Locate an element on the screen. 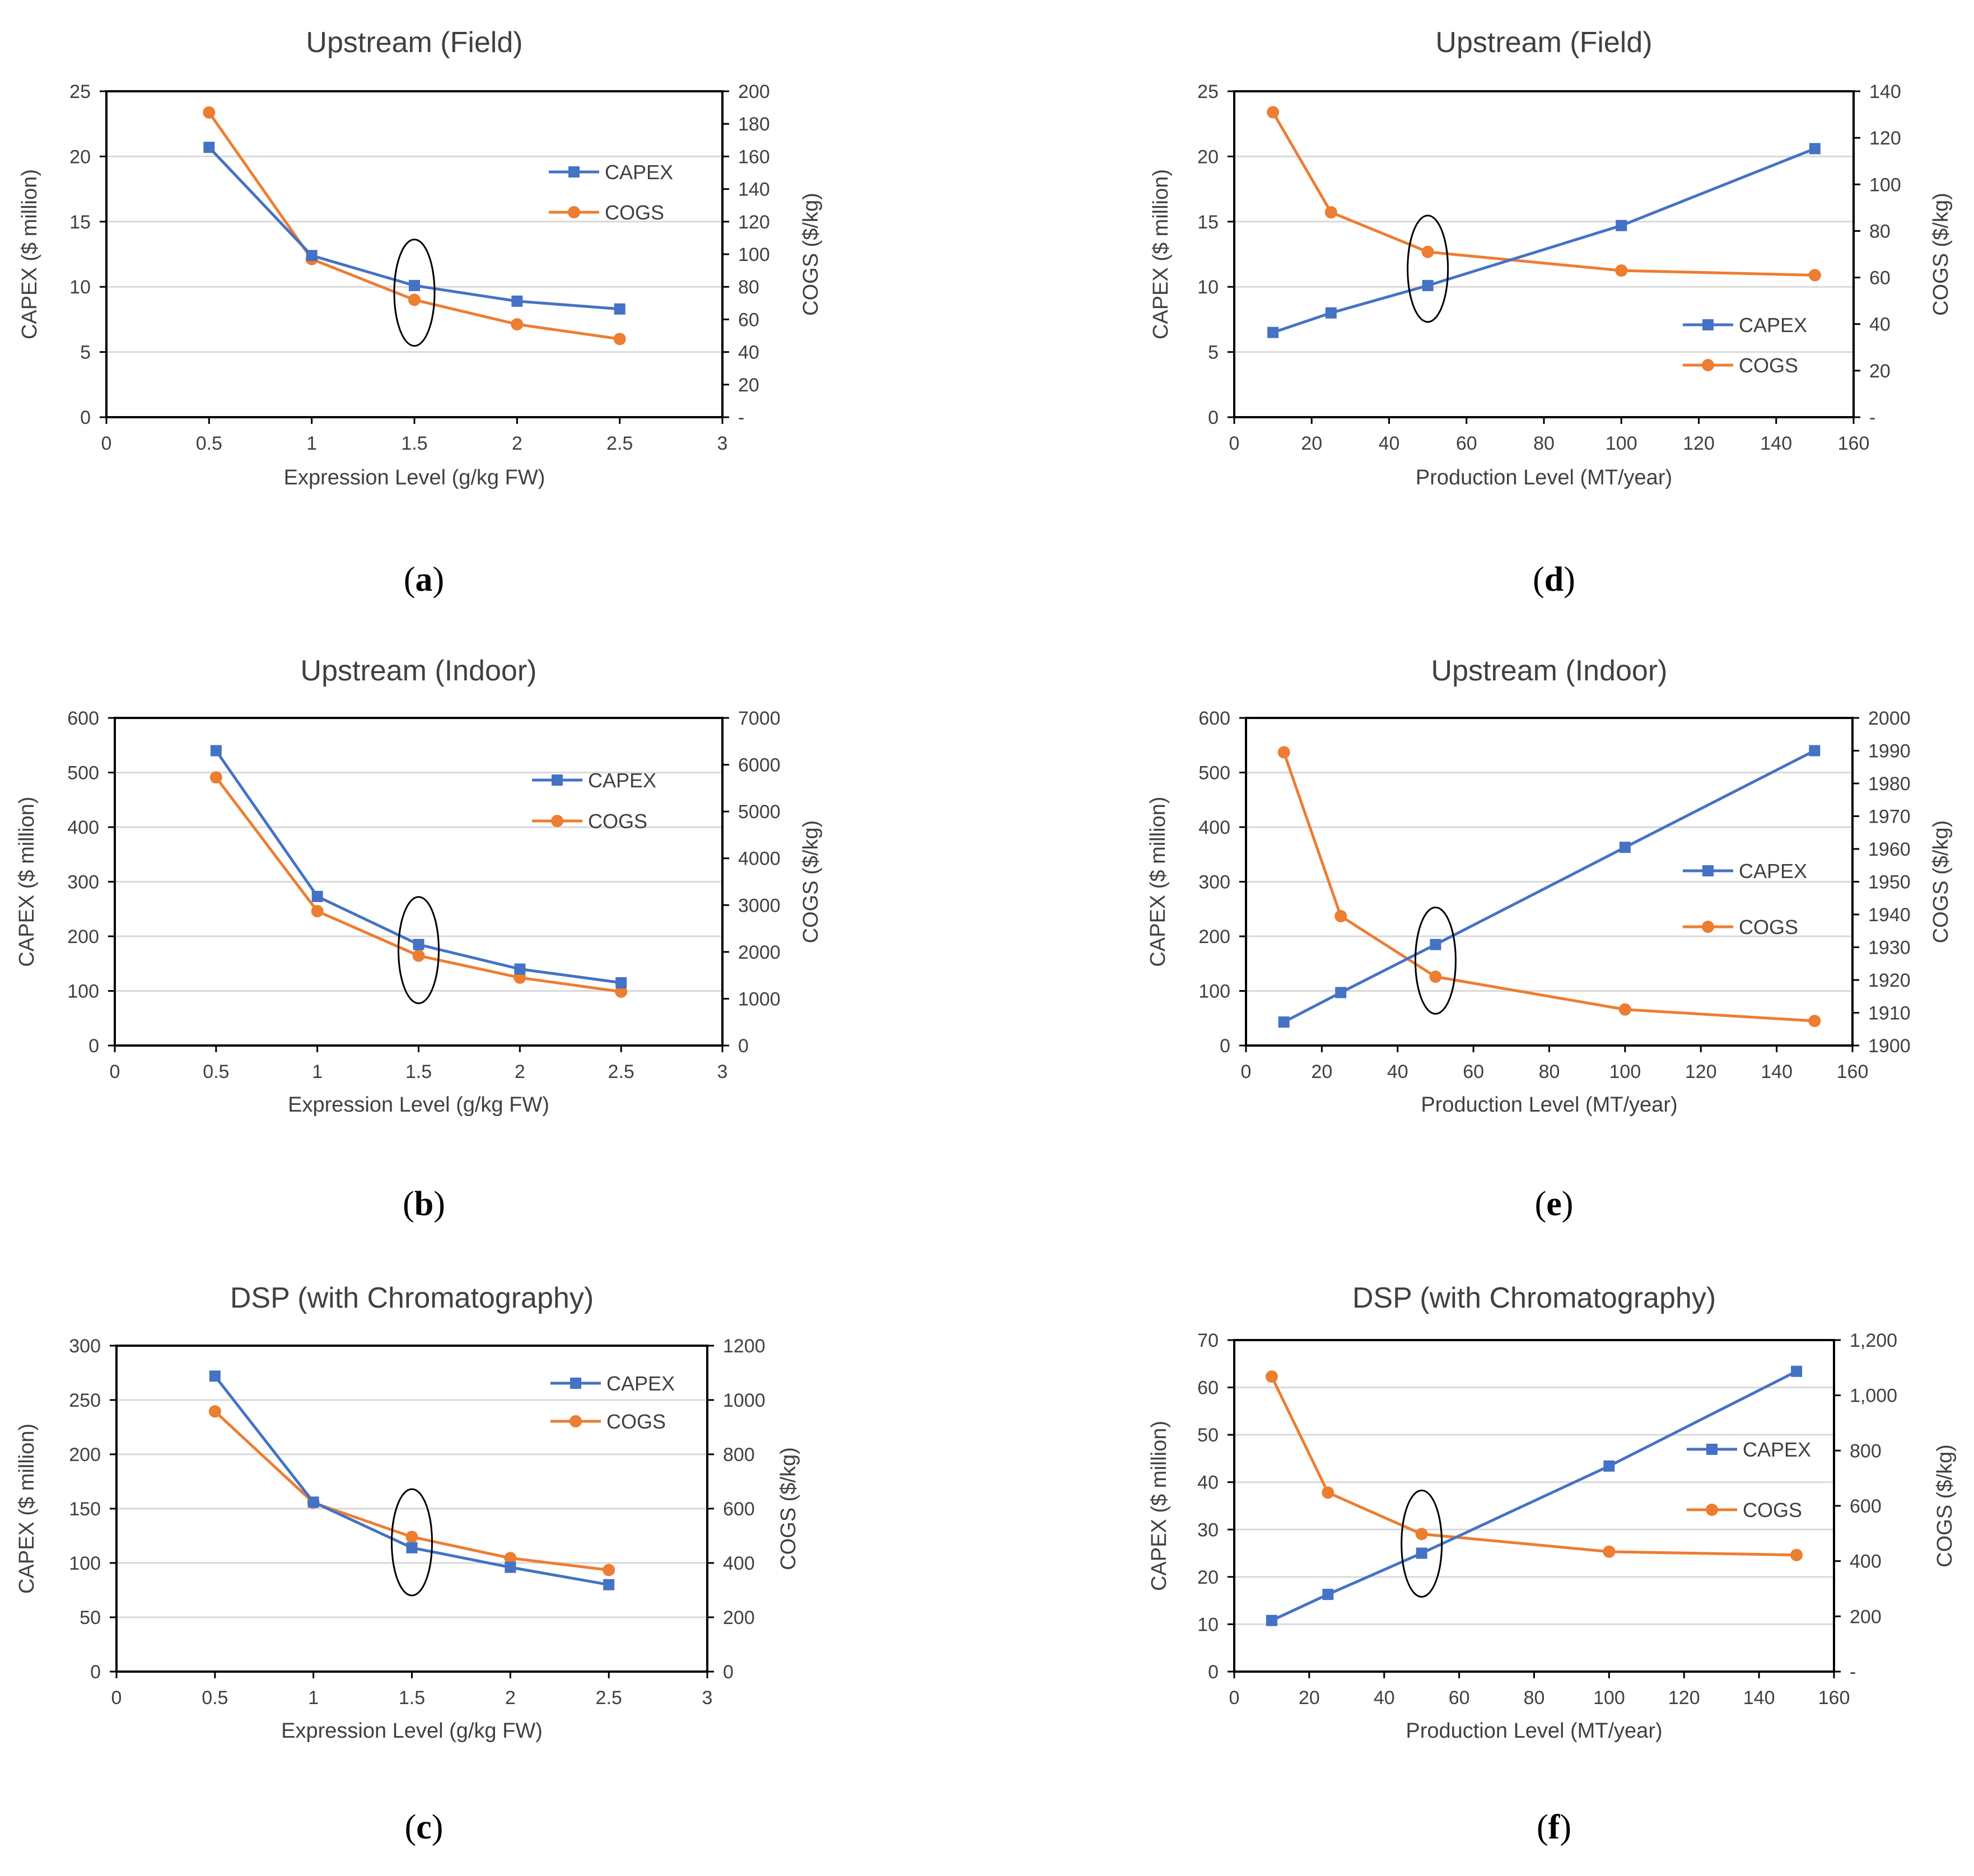 Image resolution: width=1974 pixels, height=1876 pixels. y2-tick-label: 160 is located at coordinates (754, 157).